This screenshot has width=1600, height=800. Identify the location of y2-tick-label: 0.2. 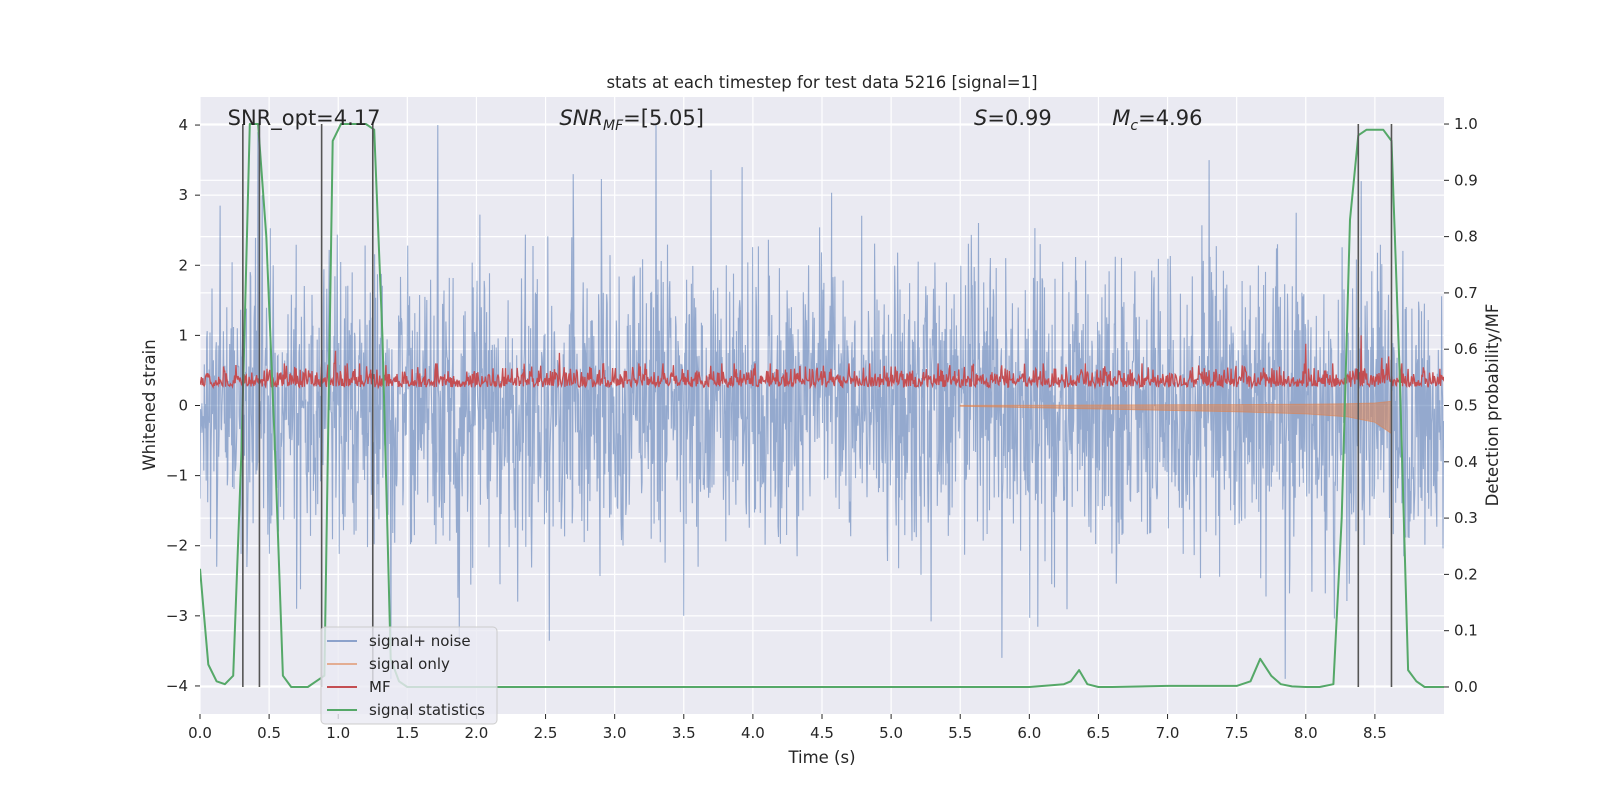
(1466, 574).